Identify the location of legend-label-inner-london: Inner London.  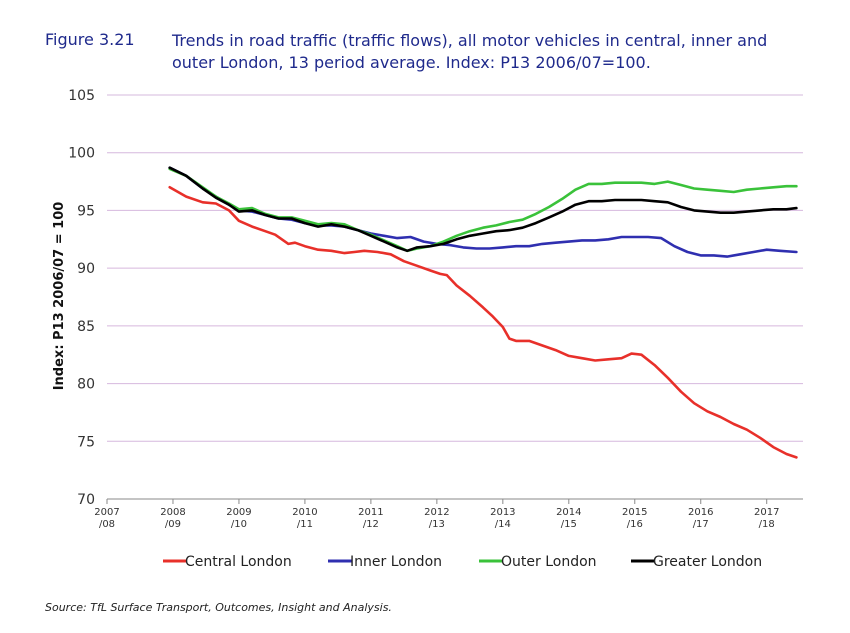
(396, 562).